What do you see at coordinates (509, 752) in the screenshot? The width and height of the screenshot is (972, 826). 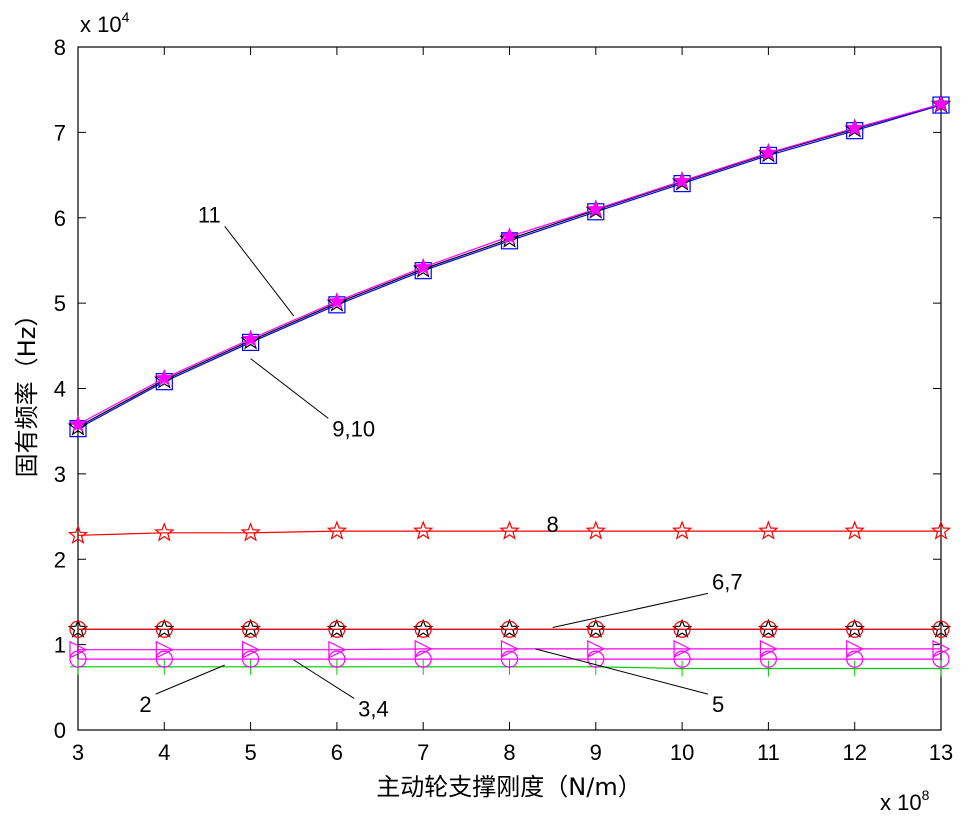 I see `x-tick-label: 8` at bounding box center [509, 752].